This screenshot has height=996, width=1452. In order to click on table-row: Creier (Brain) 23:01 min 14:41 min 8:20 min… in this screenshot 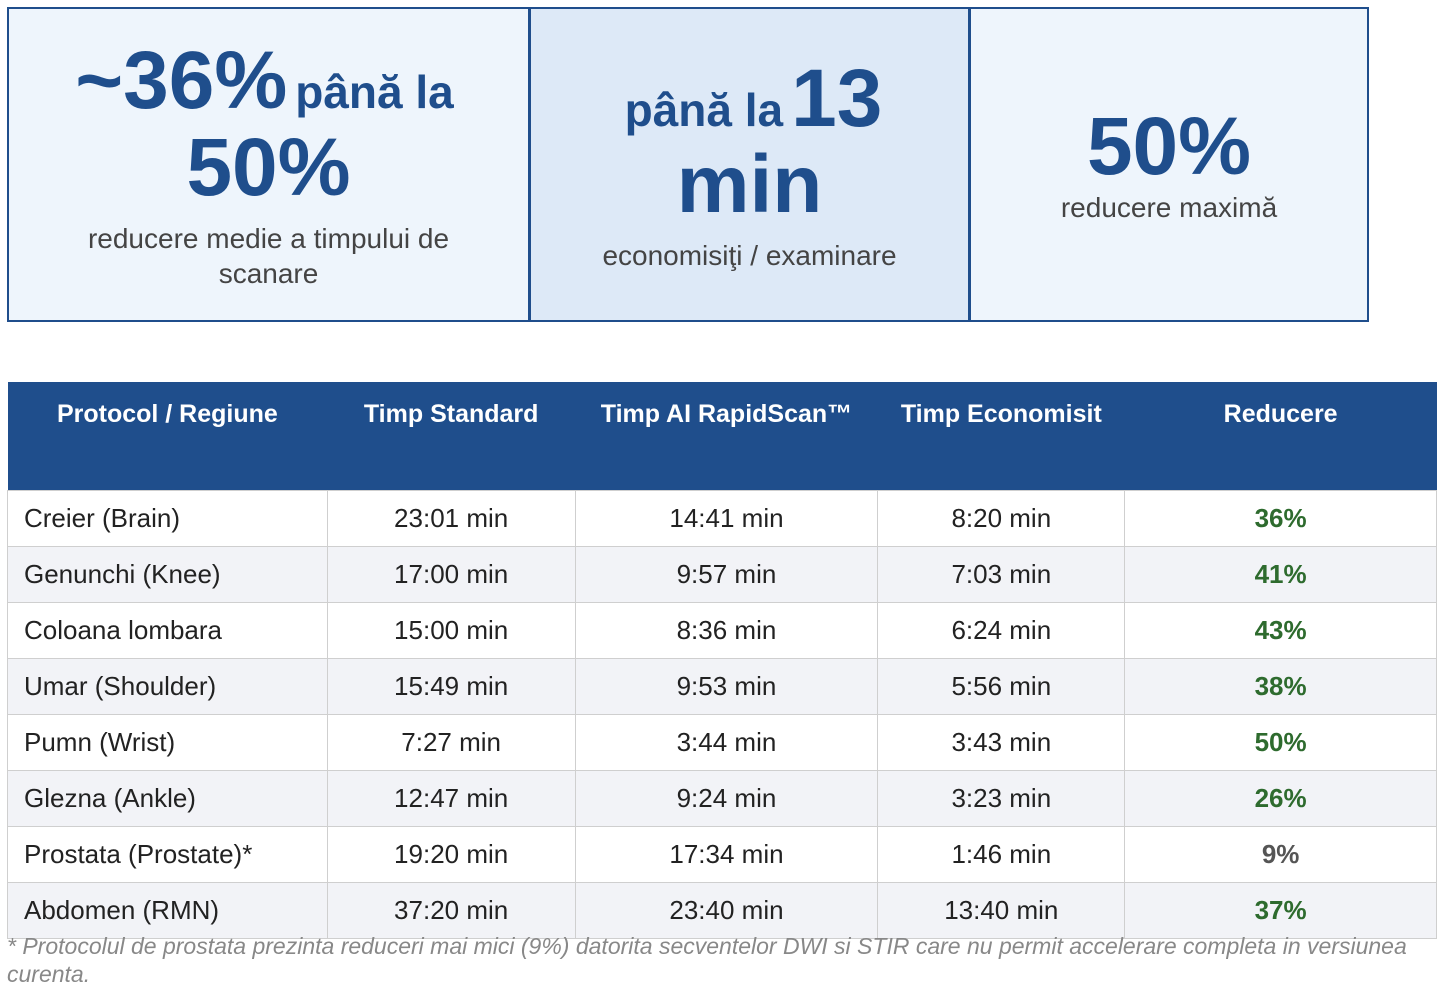, I will do `click(722, 518)`.